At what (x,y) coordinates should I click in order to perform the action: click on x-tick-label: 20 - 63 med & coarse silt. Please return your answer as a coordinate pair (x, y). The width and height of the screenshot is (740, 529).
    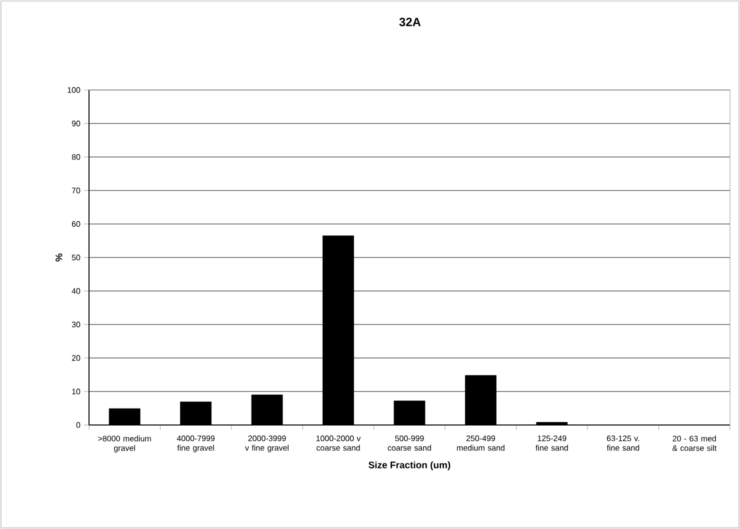
    Looking at the image, I should click on (694, 443).